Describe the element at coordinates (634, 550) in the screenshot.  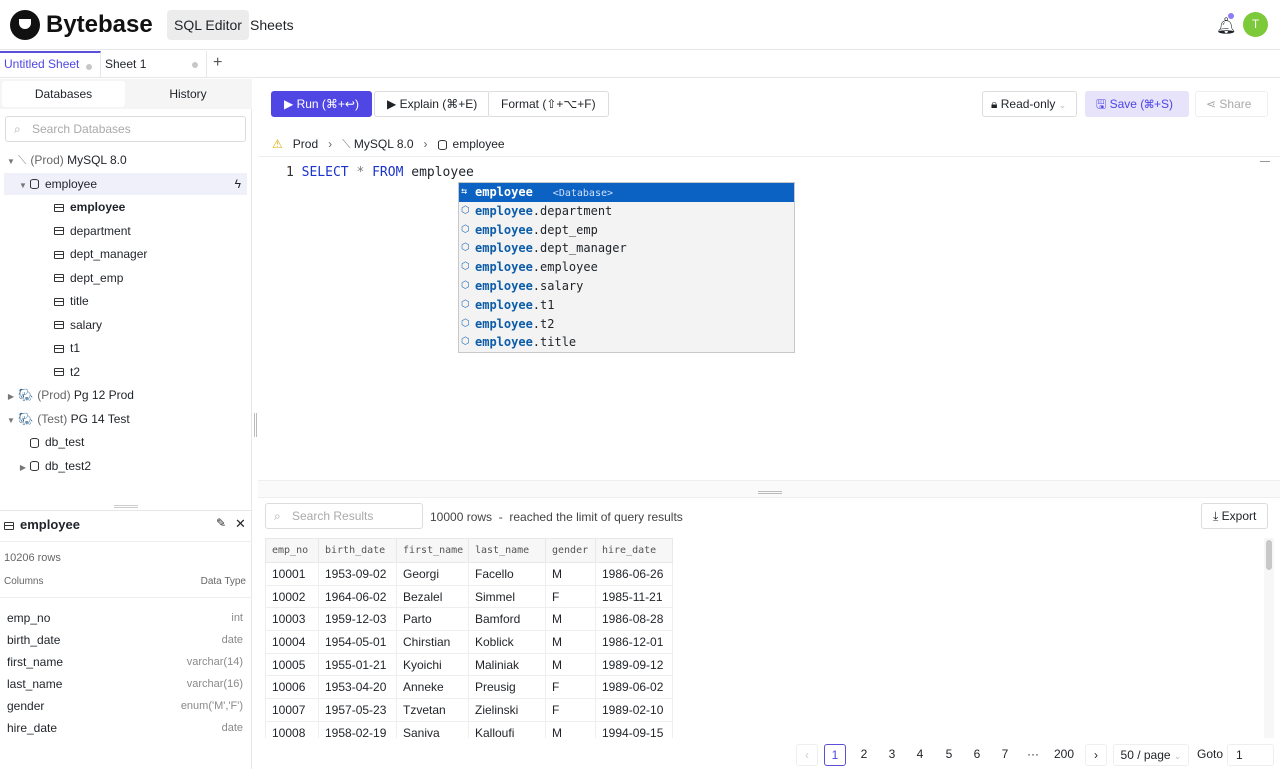
I see `column-header: hire_date` at that location.